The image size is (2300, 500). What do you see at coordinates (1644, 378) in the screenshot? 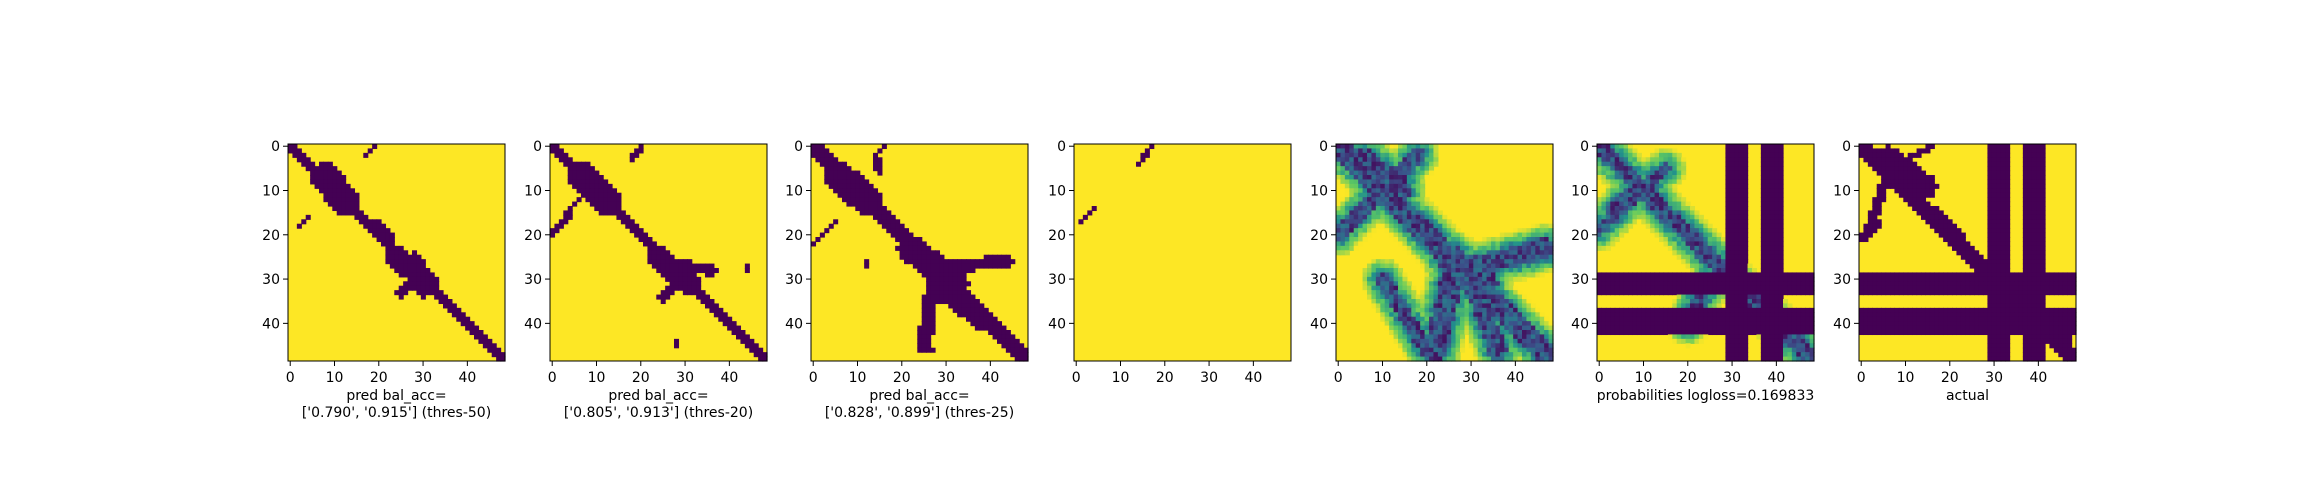
I see `x-tick-label: 10` at bounding box center [1644, 378].